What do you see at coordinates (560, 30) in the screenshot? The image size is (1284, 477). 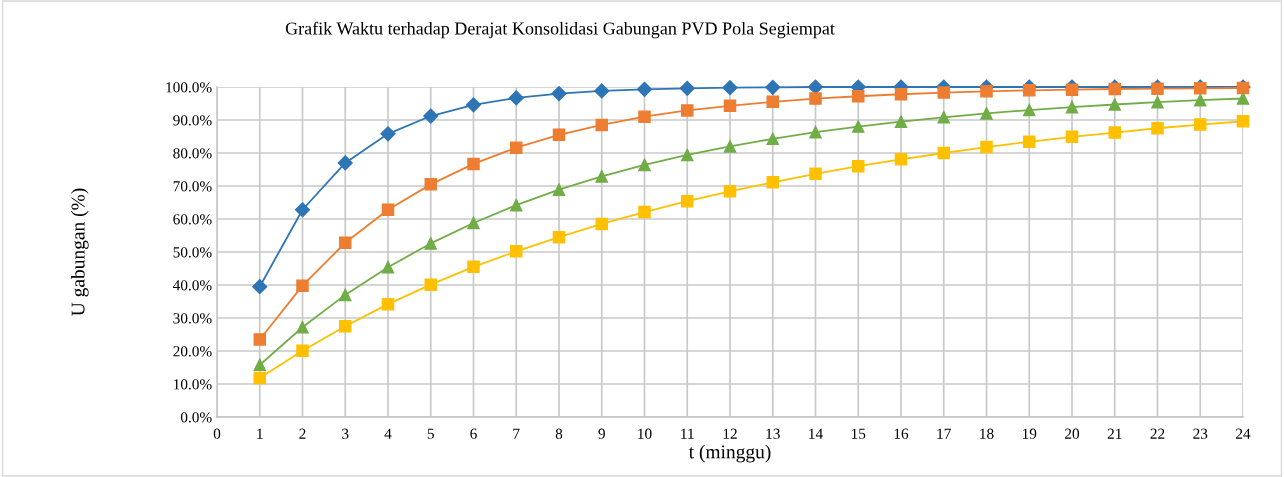 I see `chart-title: Grafik Waktu terhadap Derajat Konsolidasi Gabungan PVD Pola Segiempat` at bounding box center [560, 30].